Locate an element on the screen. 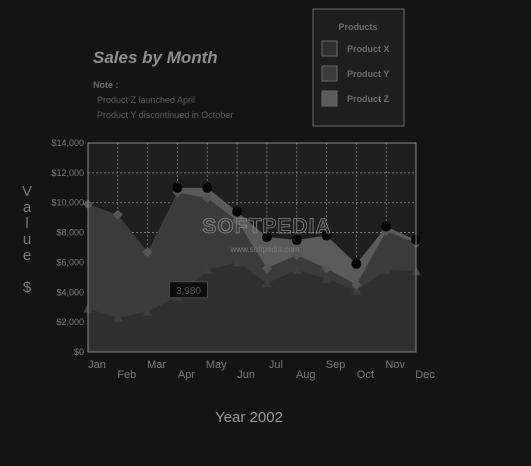  chart-title: Sales by Month is located at coordinates (155, 57).